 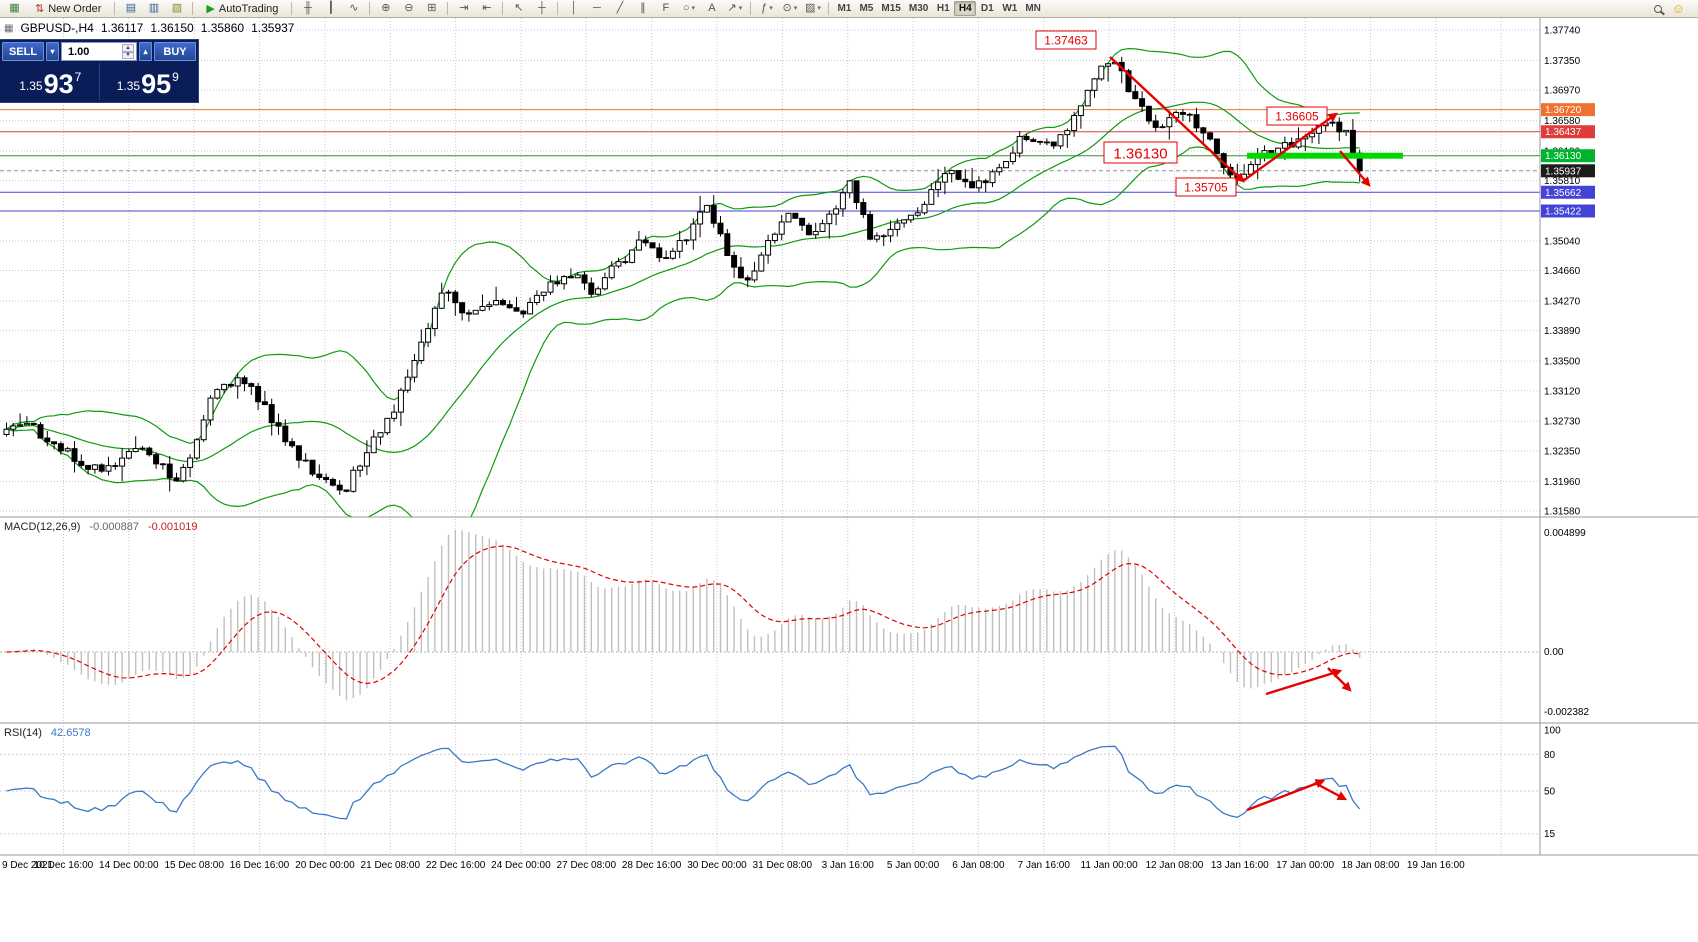 What do you see at coordinates (194, 865) in the screenshot?
I see `time-label: 15 Dec 08:00` at bounding box center [194, 865].